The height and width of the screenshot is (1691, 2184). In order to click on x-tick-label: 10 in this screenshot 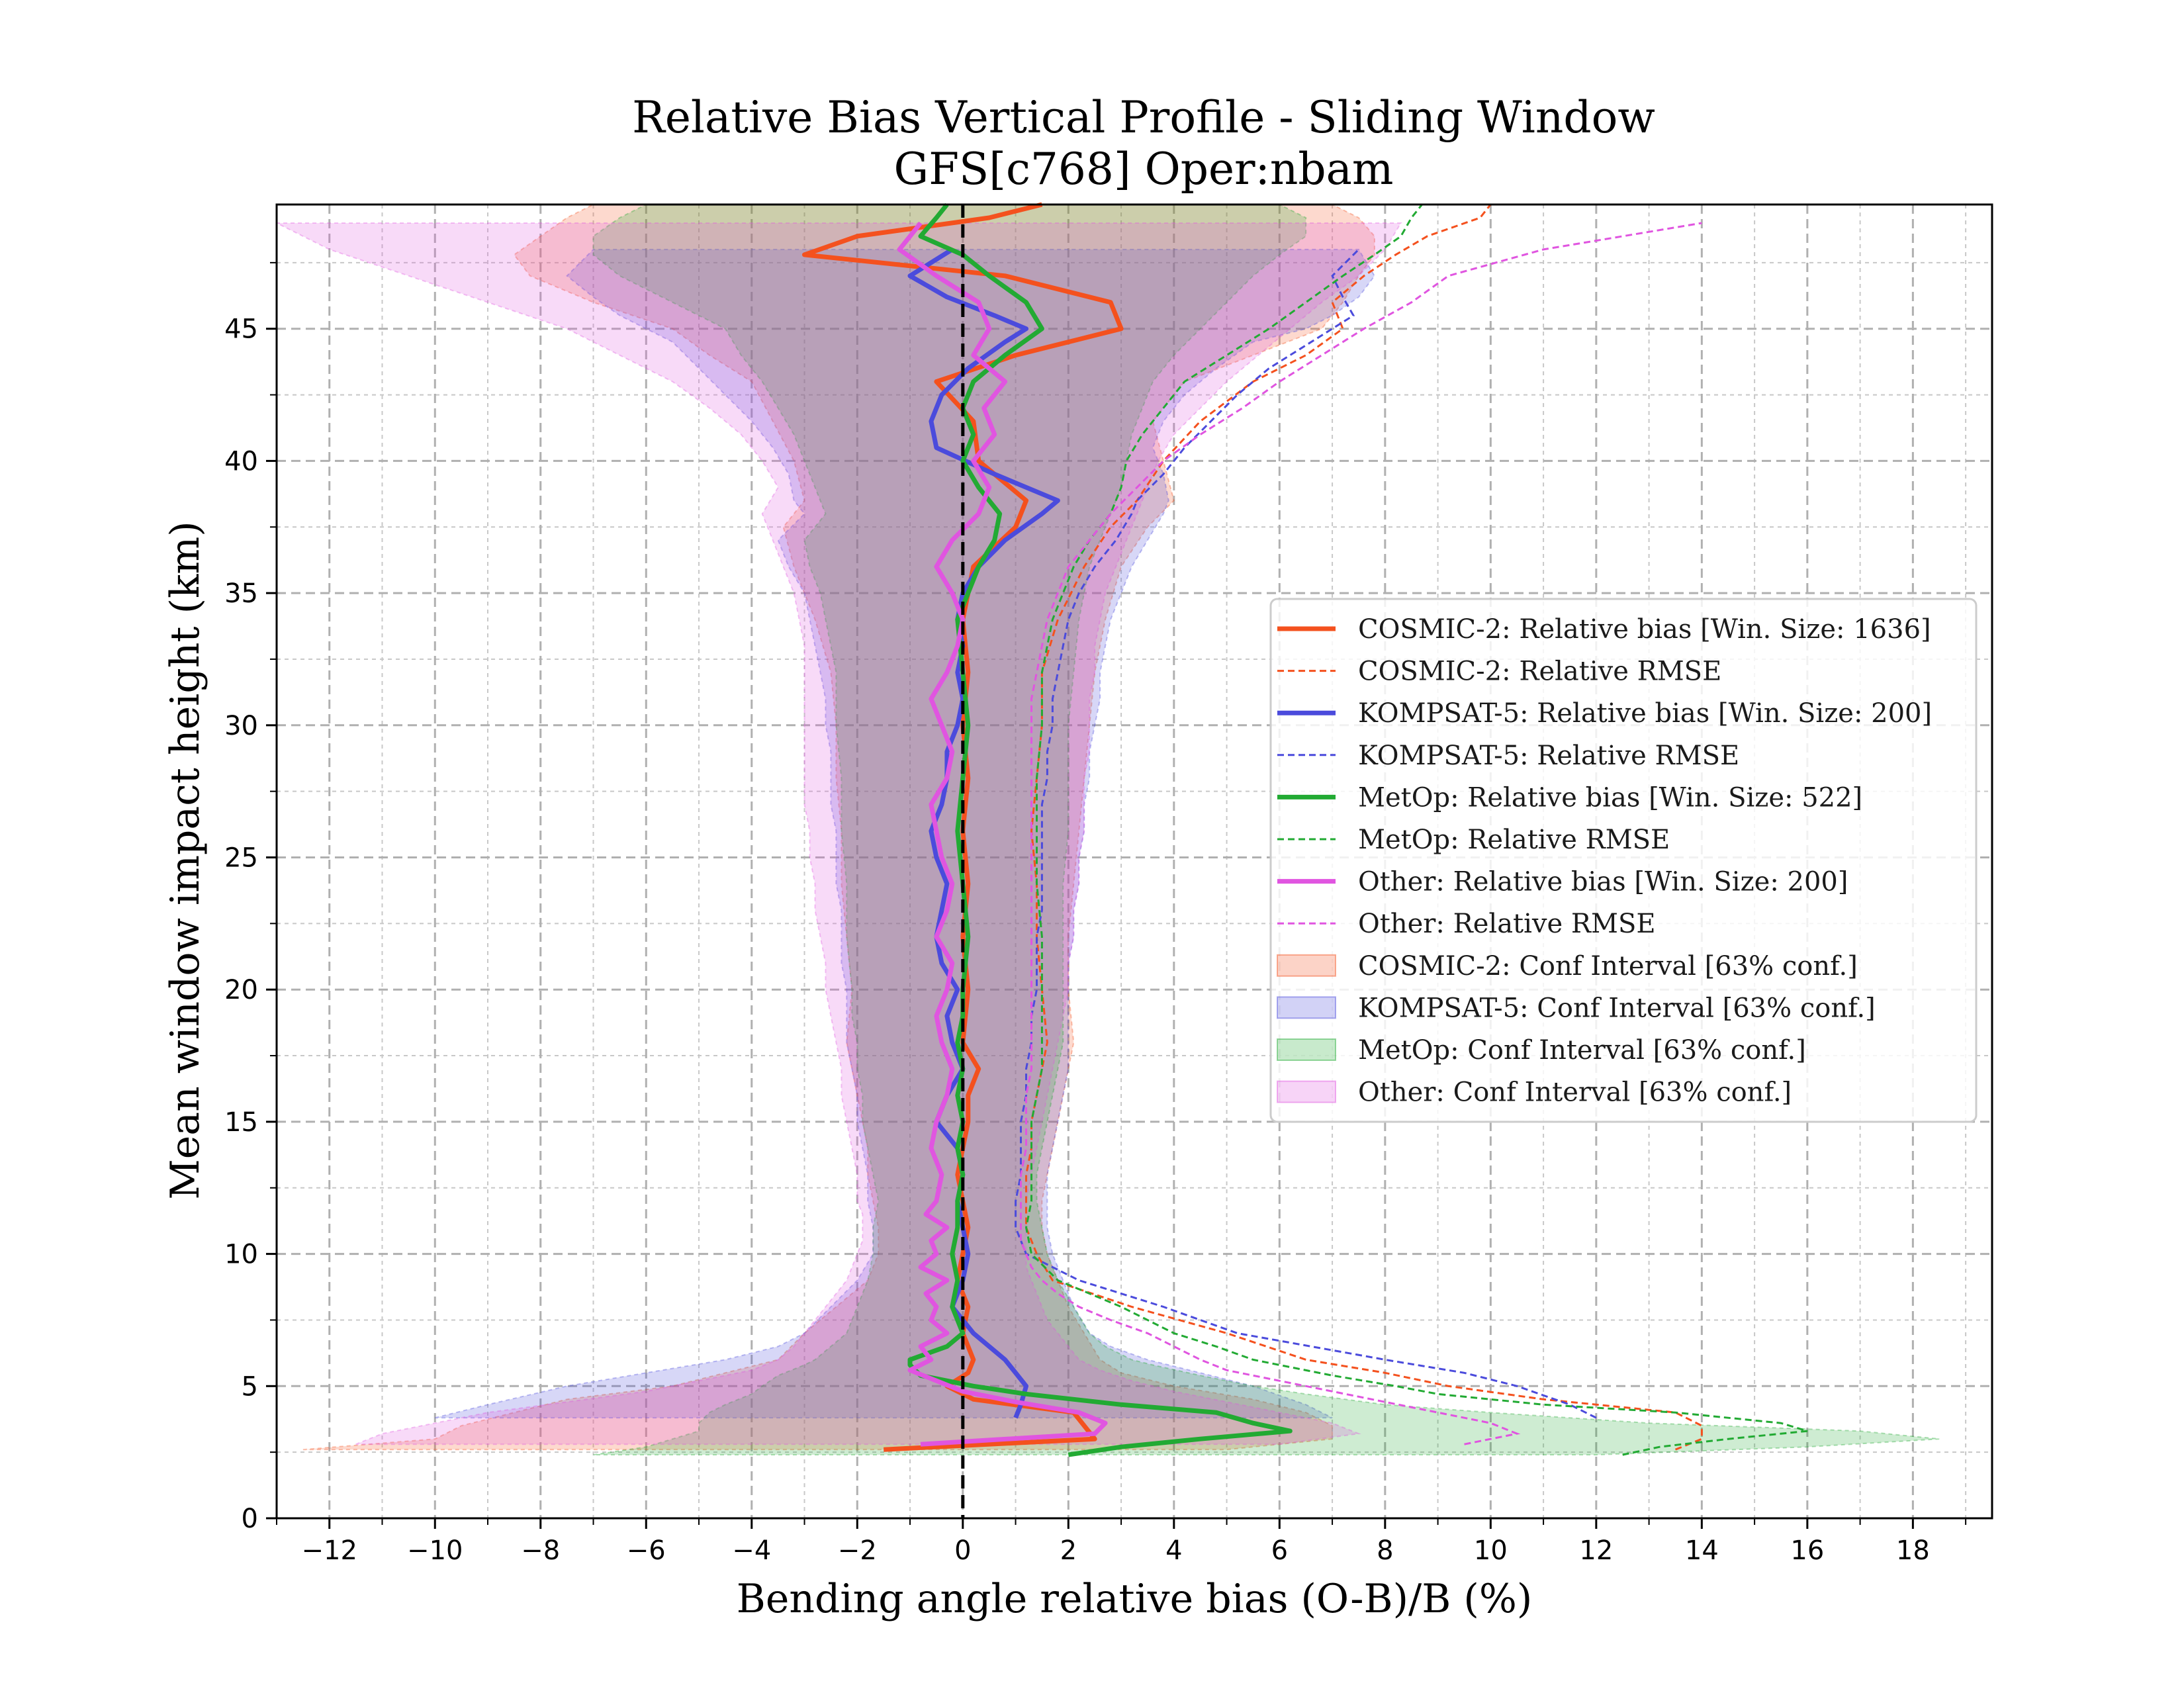, I will do `click(1491, 1551)`.